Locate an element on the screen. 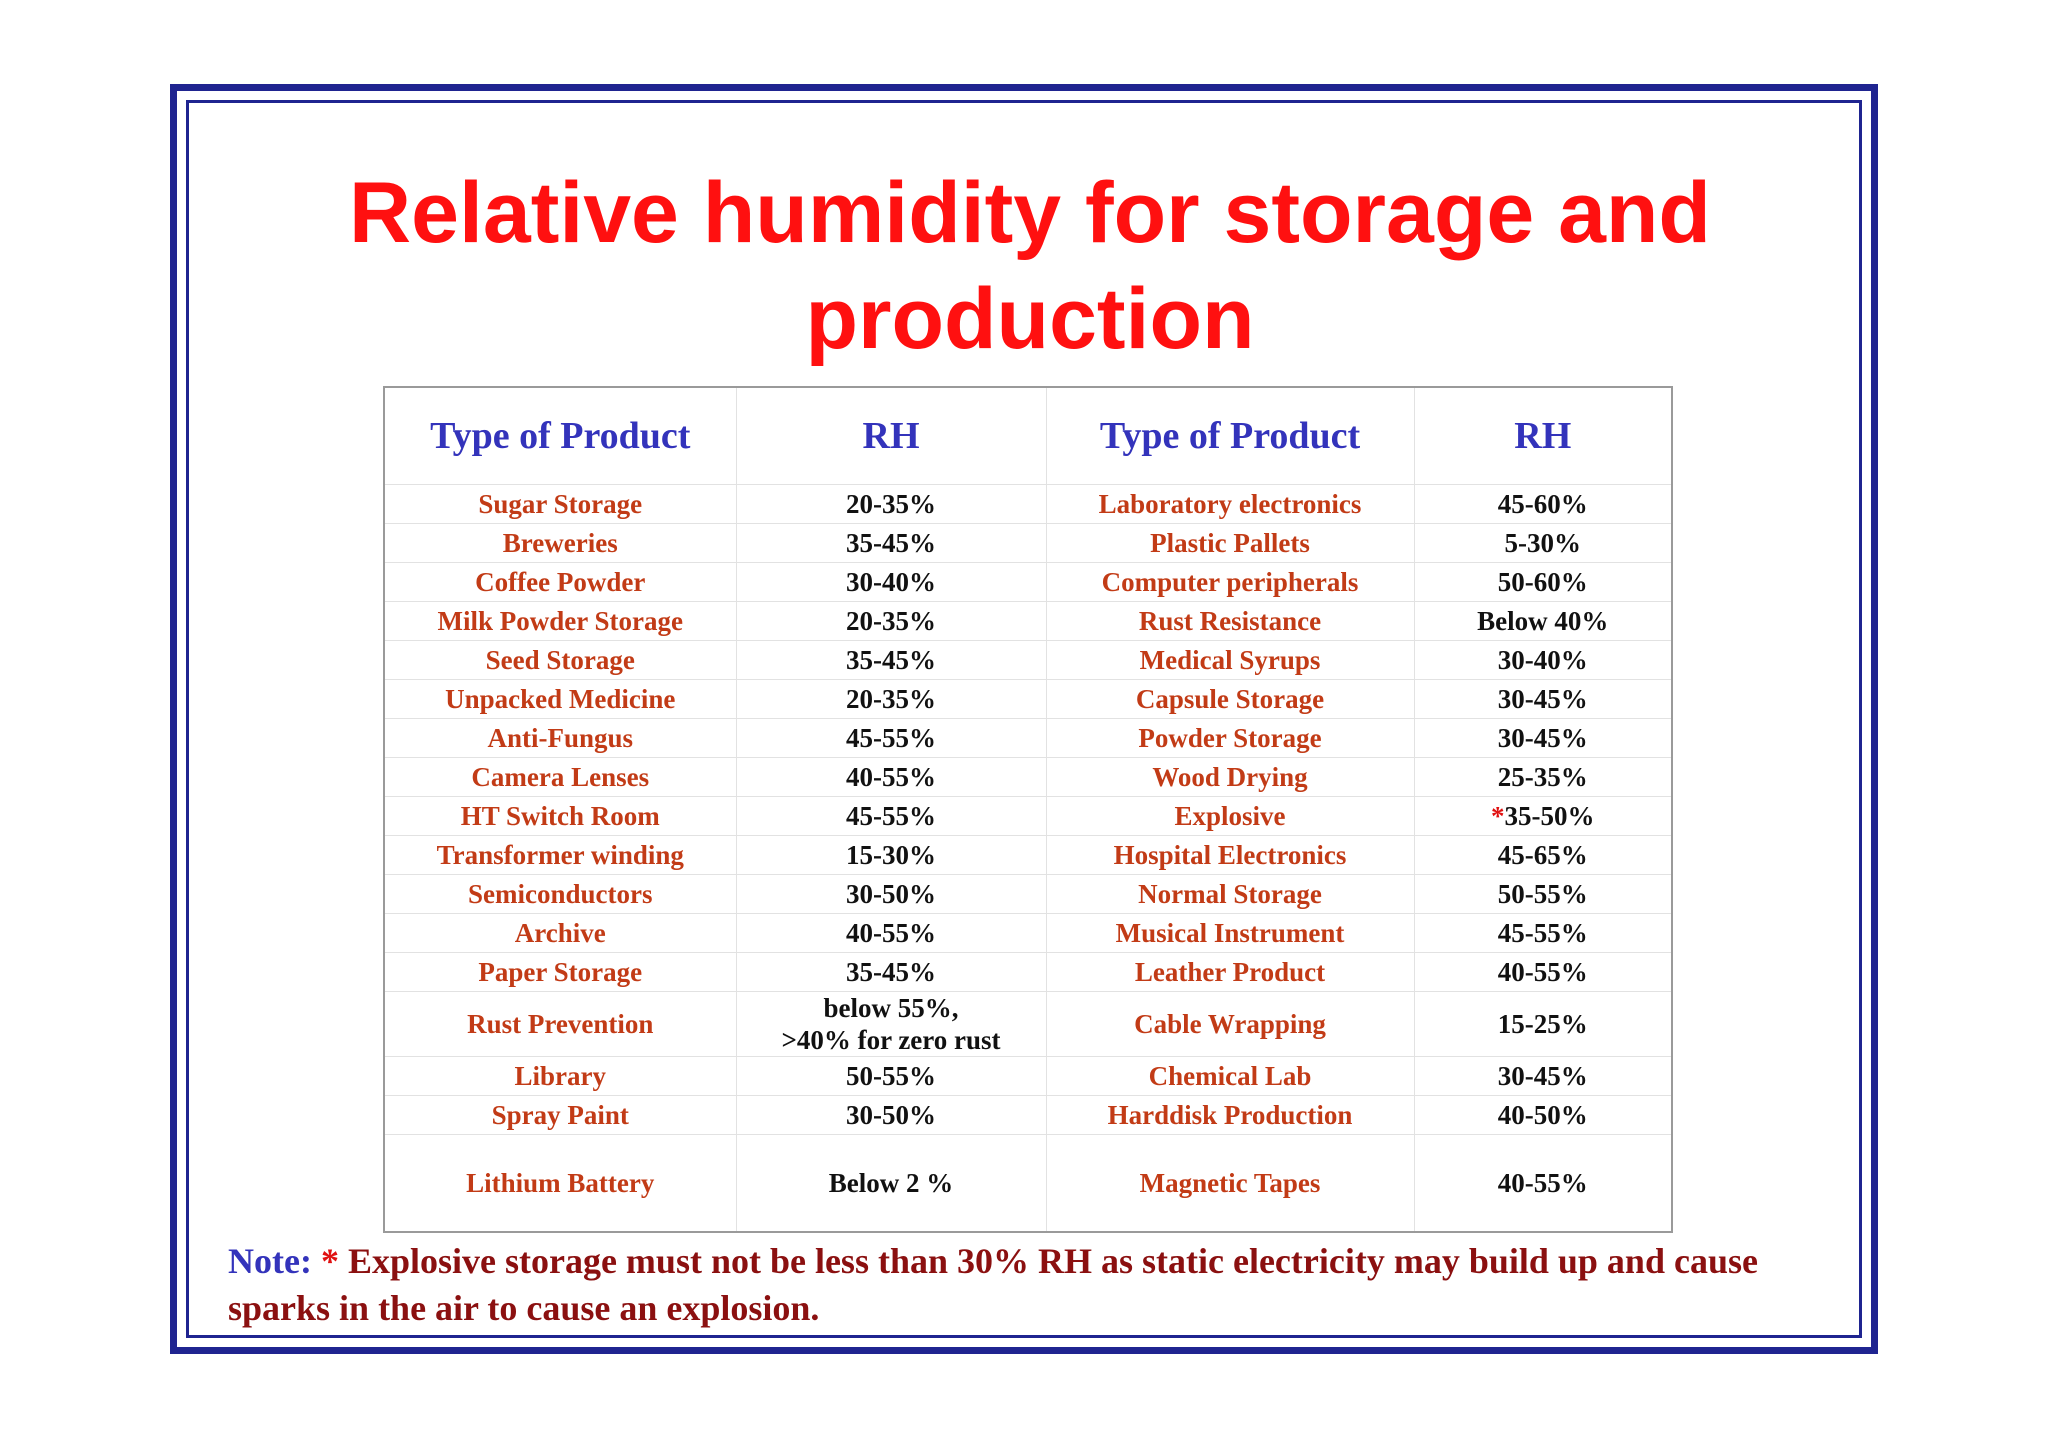  rh-right-value: 25-35% is located at coordinates (1542, 777).